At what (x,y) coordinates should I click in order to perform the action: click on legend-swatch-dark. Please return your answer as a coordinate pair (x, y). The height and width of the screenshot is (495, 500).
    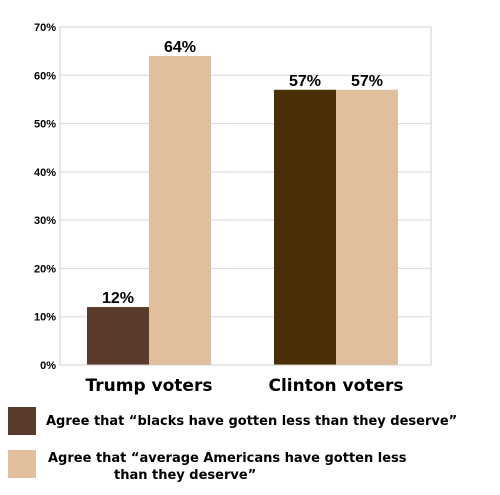
    Looking at the image, I should click on (22, 421).